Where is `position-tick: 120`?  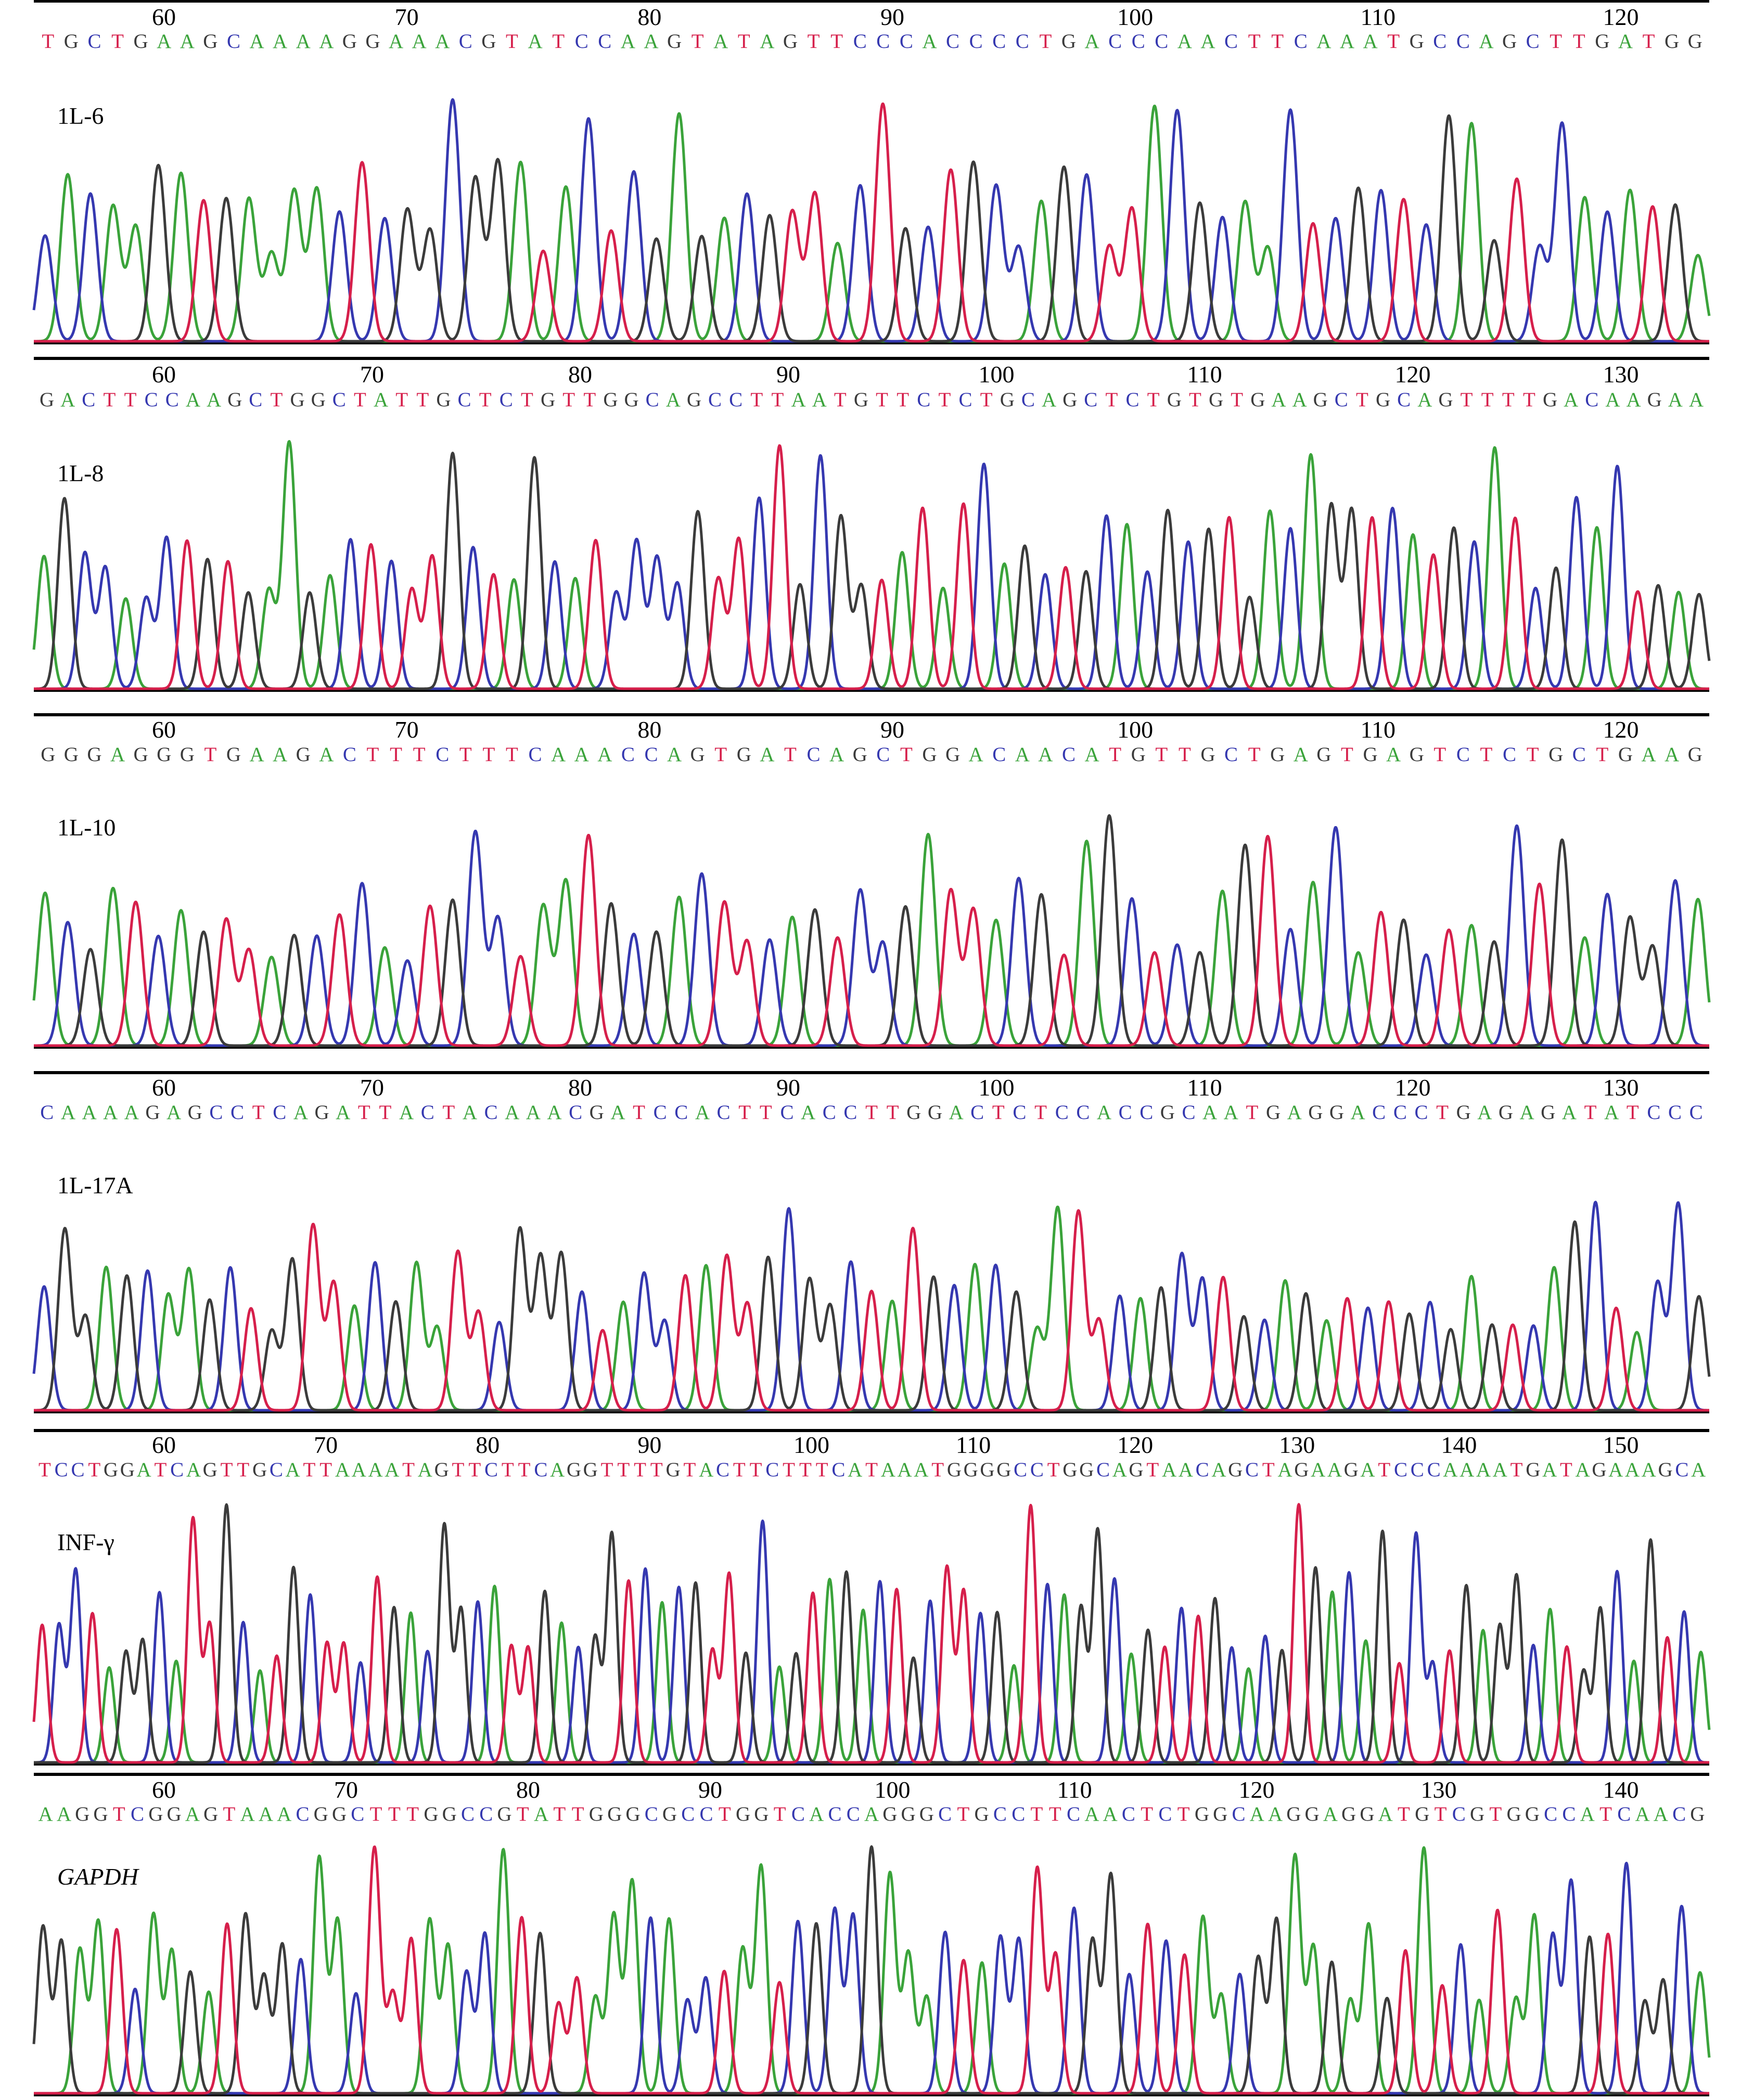
position-tick: 120 is located at coordinates (1413, 1087).